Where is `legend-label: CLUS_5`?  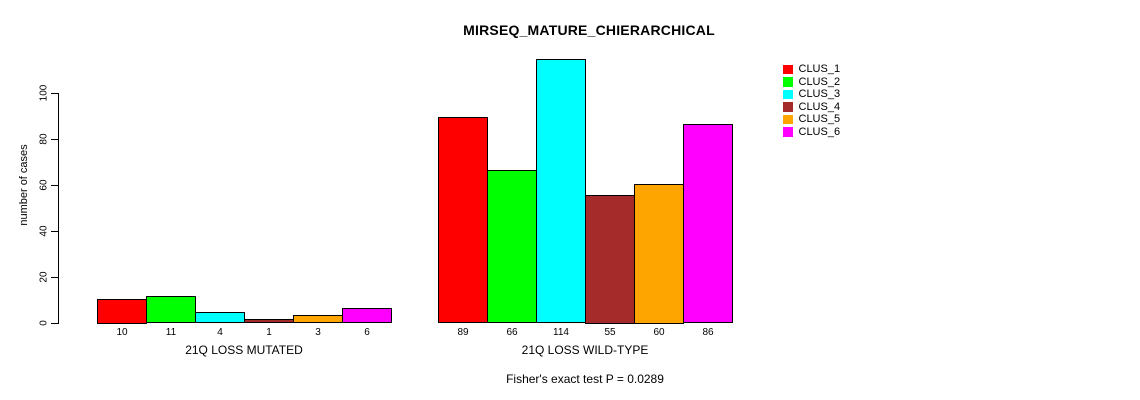
legend-label: CLUS_5 is located at coordinates (819, 119).